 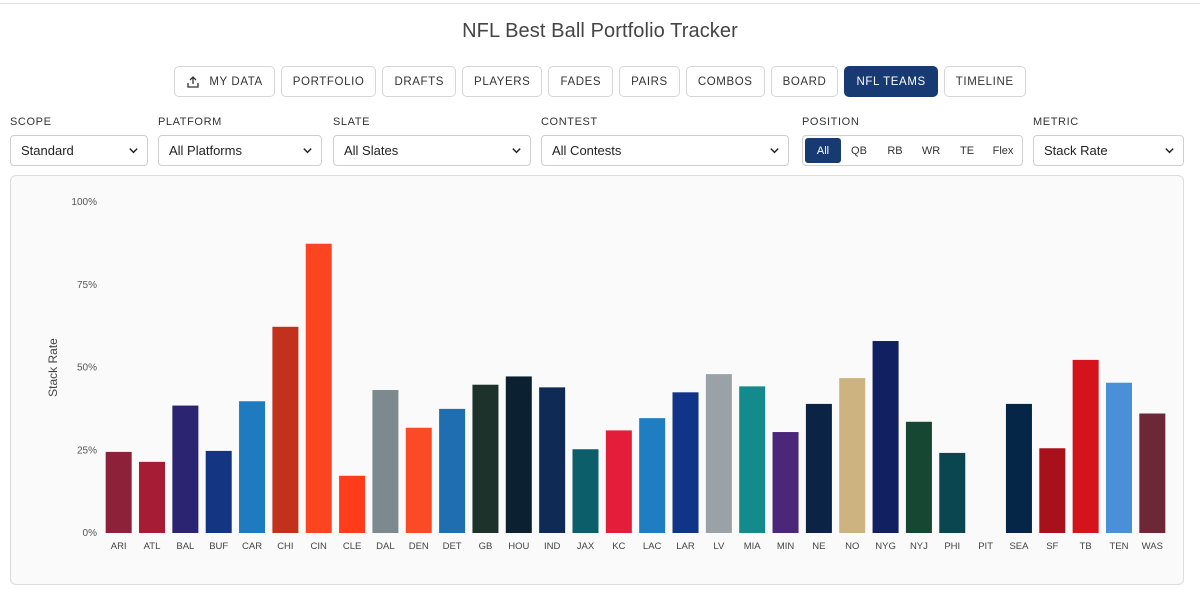 What do you see at coordinates (1056, 122) in the screenshot?
I see `metric-label: METRIC` at bounding box center [1056, 122].